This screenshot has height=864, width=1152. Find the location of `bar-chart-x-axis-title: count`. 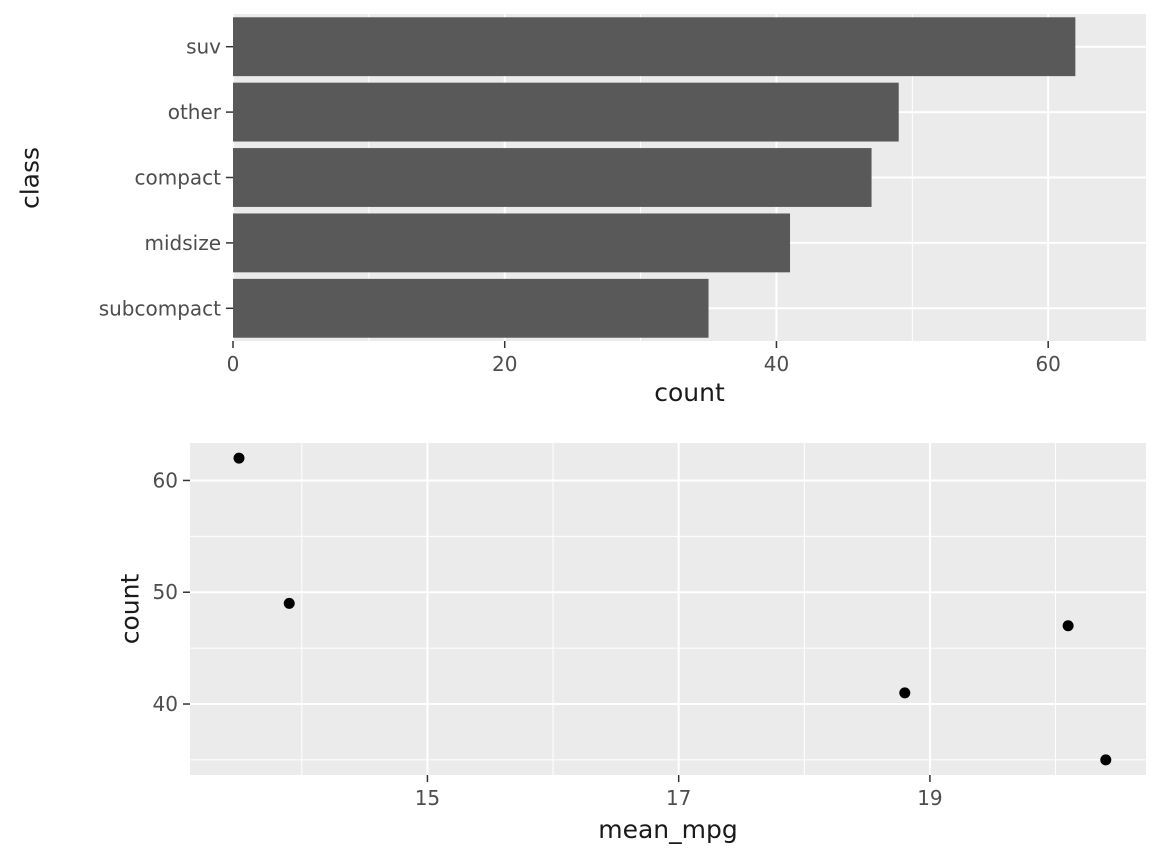

bar-chart-x-axis-title: count is located at coordinates (689, 392).